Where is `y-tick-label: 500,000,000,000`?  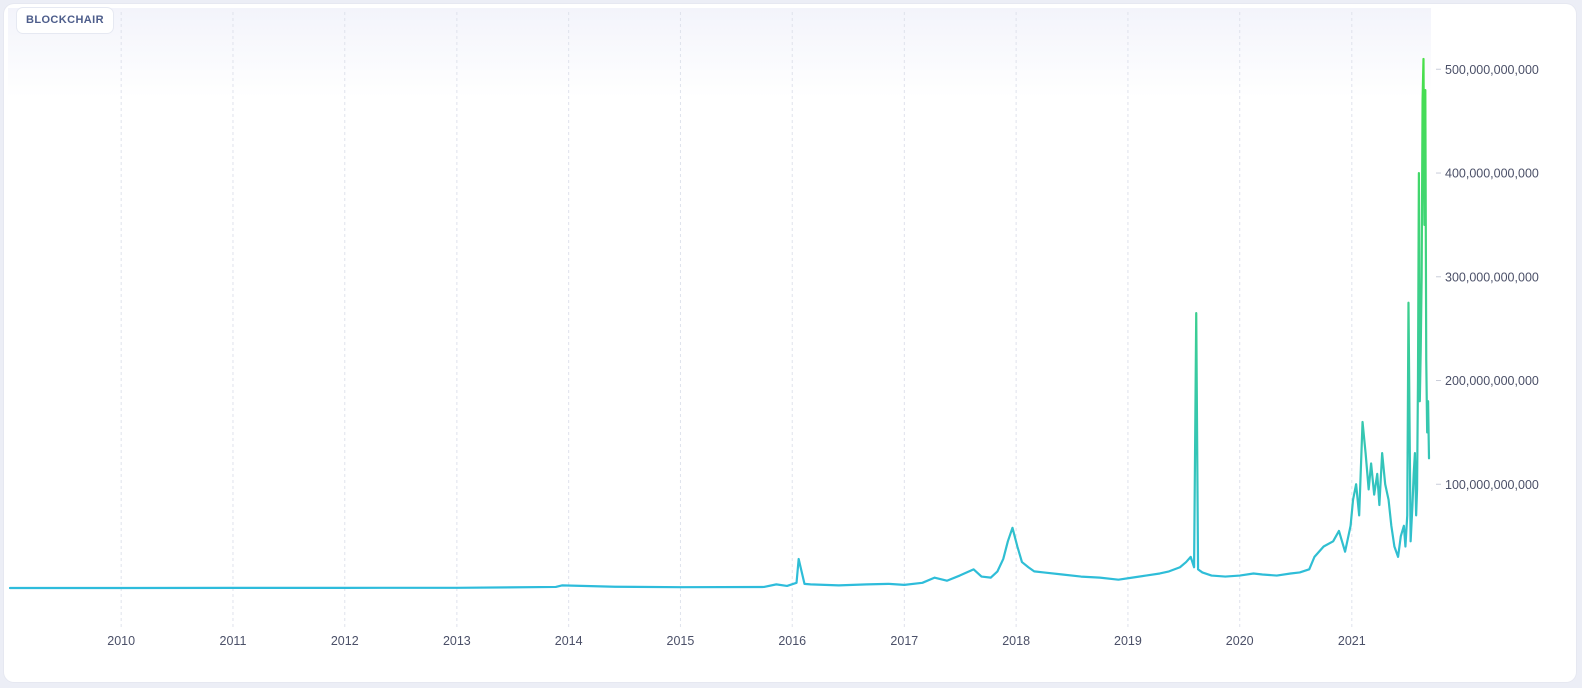 y-tick-label: 500,000,000,000 is located at coordinates (1492, 70).